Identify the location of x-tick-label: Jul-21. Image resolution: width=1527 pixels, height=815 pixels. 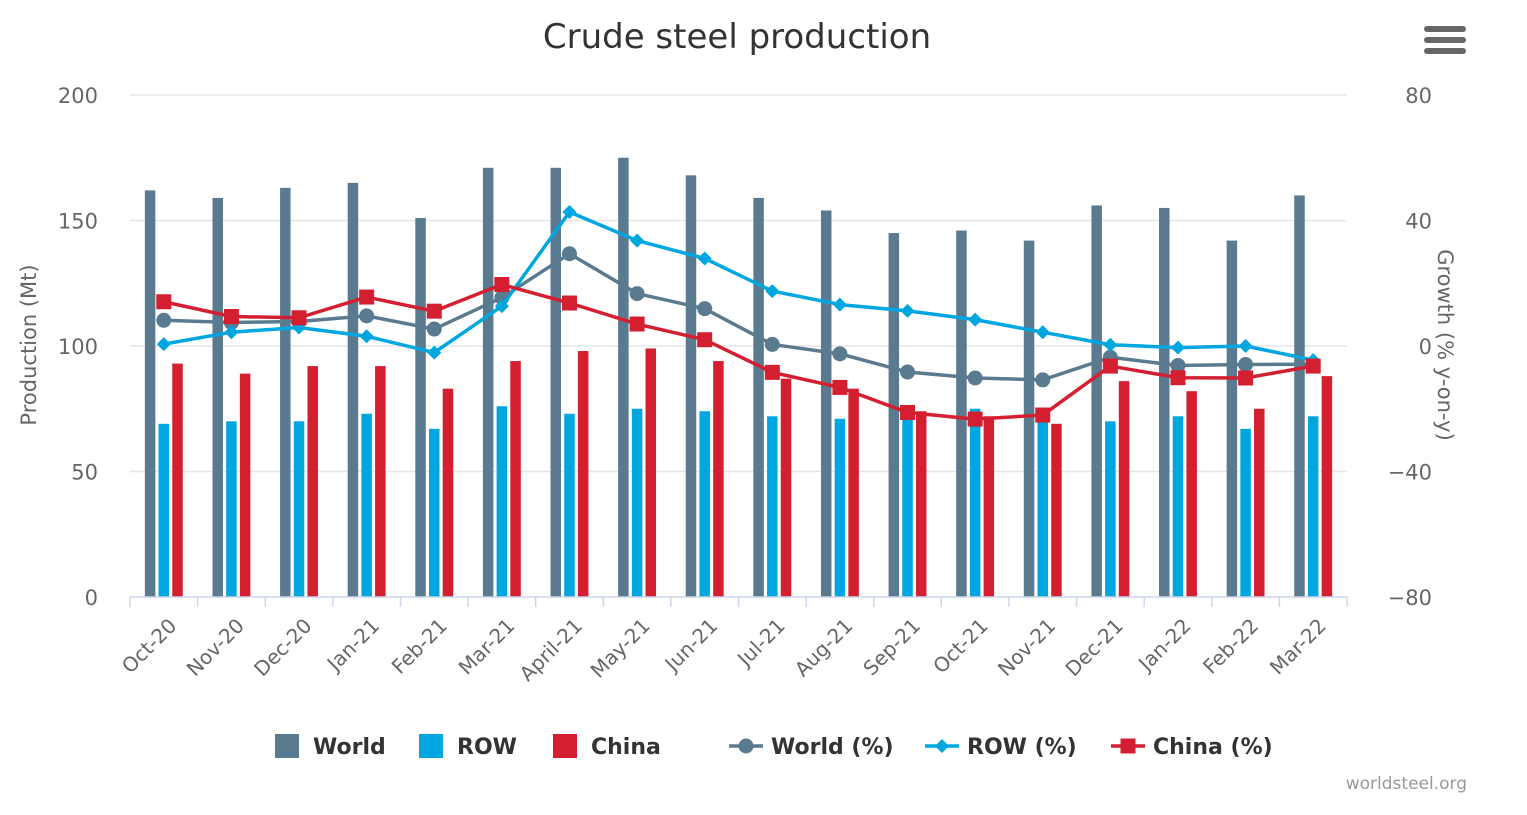
(760, 643).